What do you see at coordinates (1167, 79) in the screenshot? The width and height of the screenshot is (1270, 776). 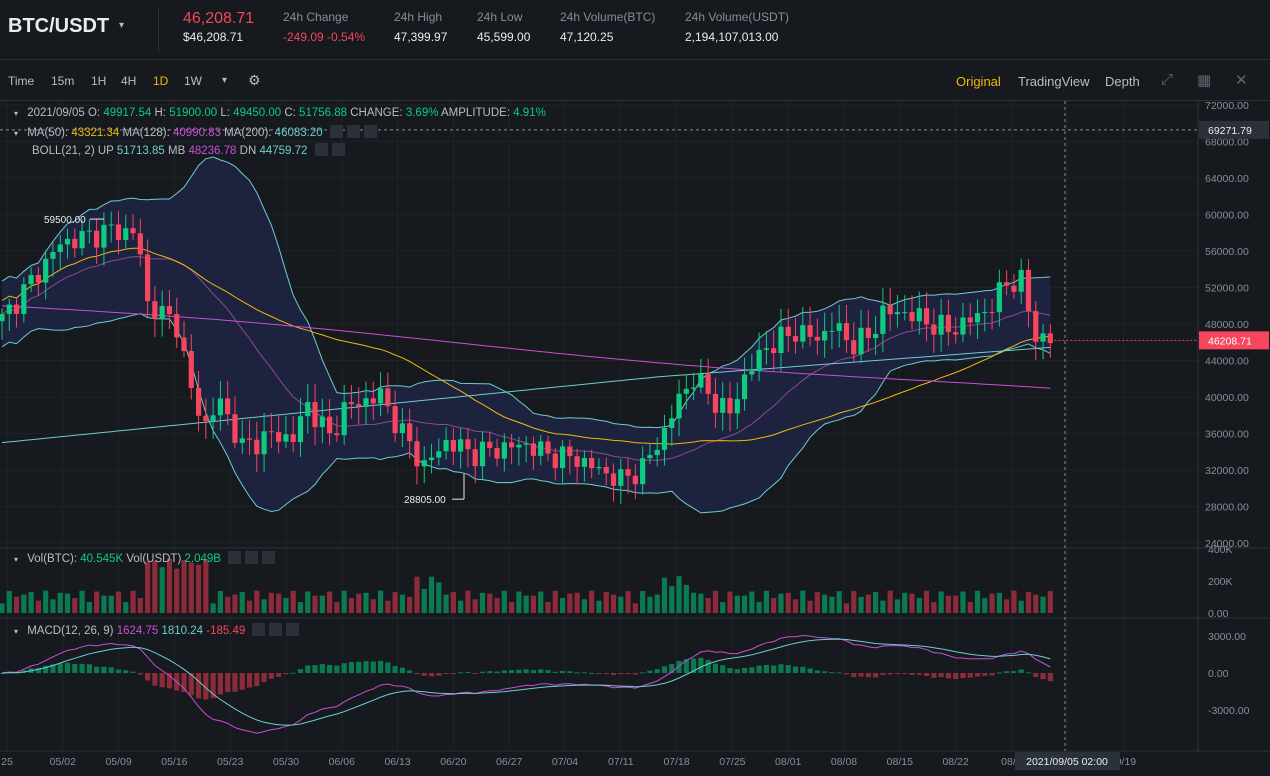 I see `expand-icon: ⤢` at bounding box center [1167, 79].